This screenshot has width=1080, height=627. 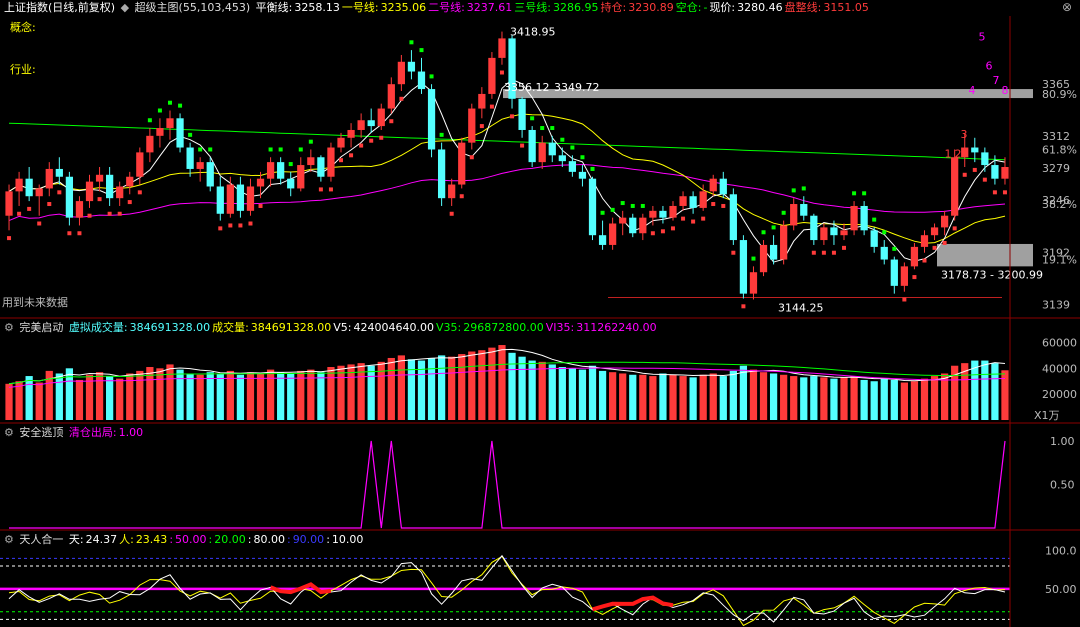 What do you see at coordinates (125, 7) in the screenshot?
I see `chevron-down-icon: ◆` at bounding box center [125, 7].